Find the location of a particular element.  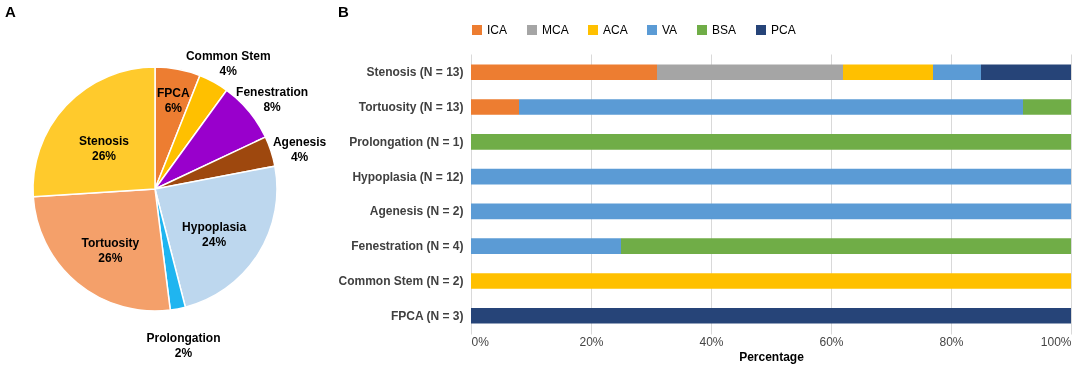

data-label: 24% is located at coordinates (214, 241).